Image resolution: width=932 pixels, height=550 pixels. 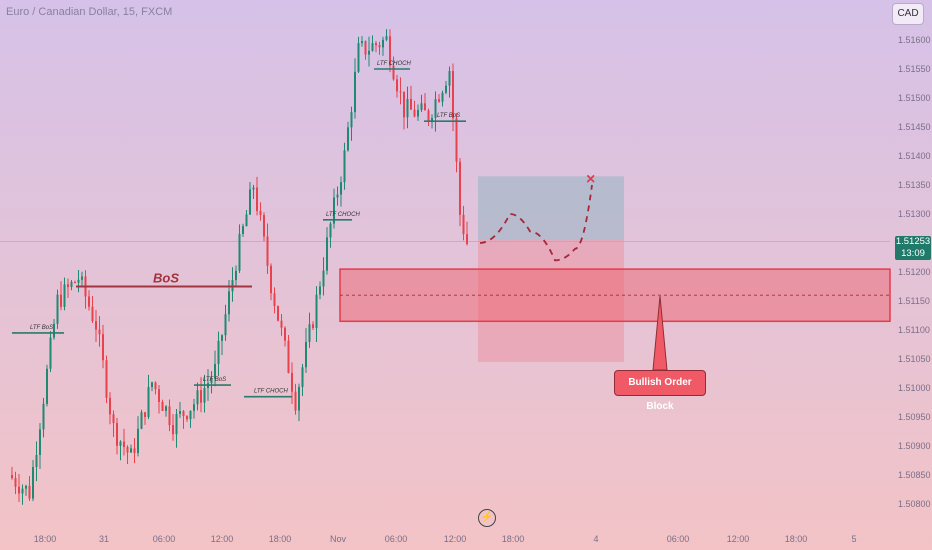 I want to click on y-tick-label: 1.51350, so click(x=914, y=185).